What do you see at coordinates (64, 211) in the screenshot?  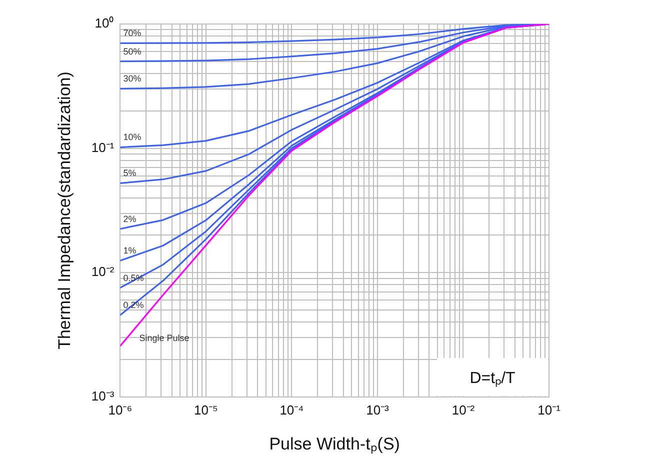 I see `y-axis-title: Thermal Impedance(standardization)` at bounding box center [64, 211].